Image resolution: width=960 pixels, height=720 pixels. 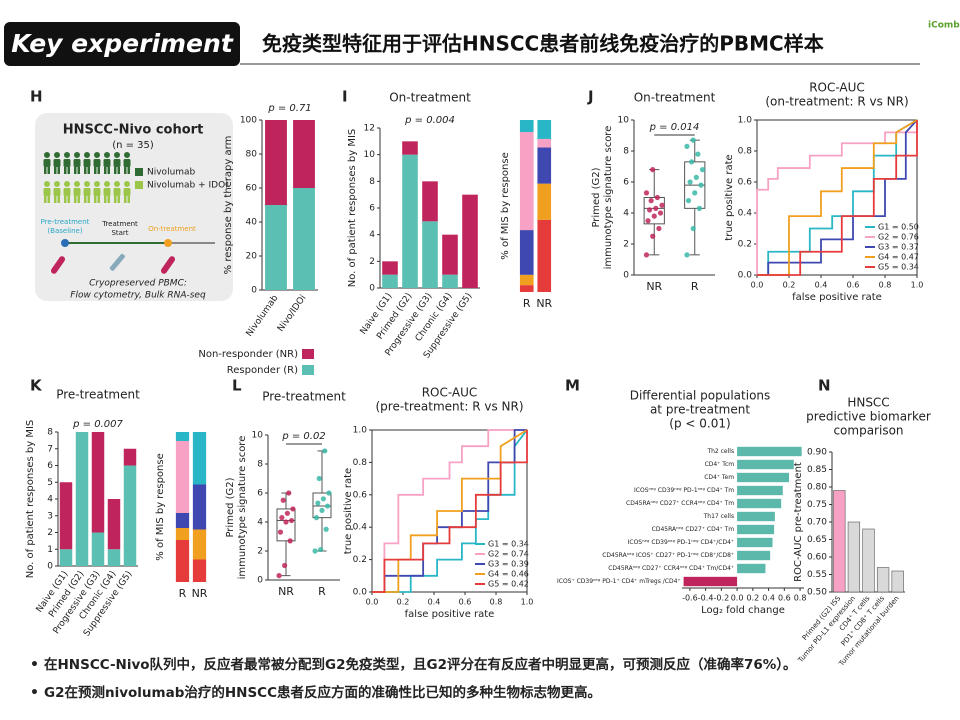 I want to click on chart-title: Pre-treatment, so click(x=98, y=395).